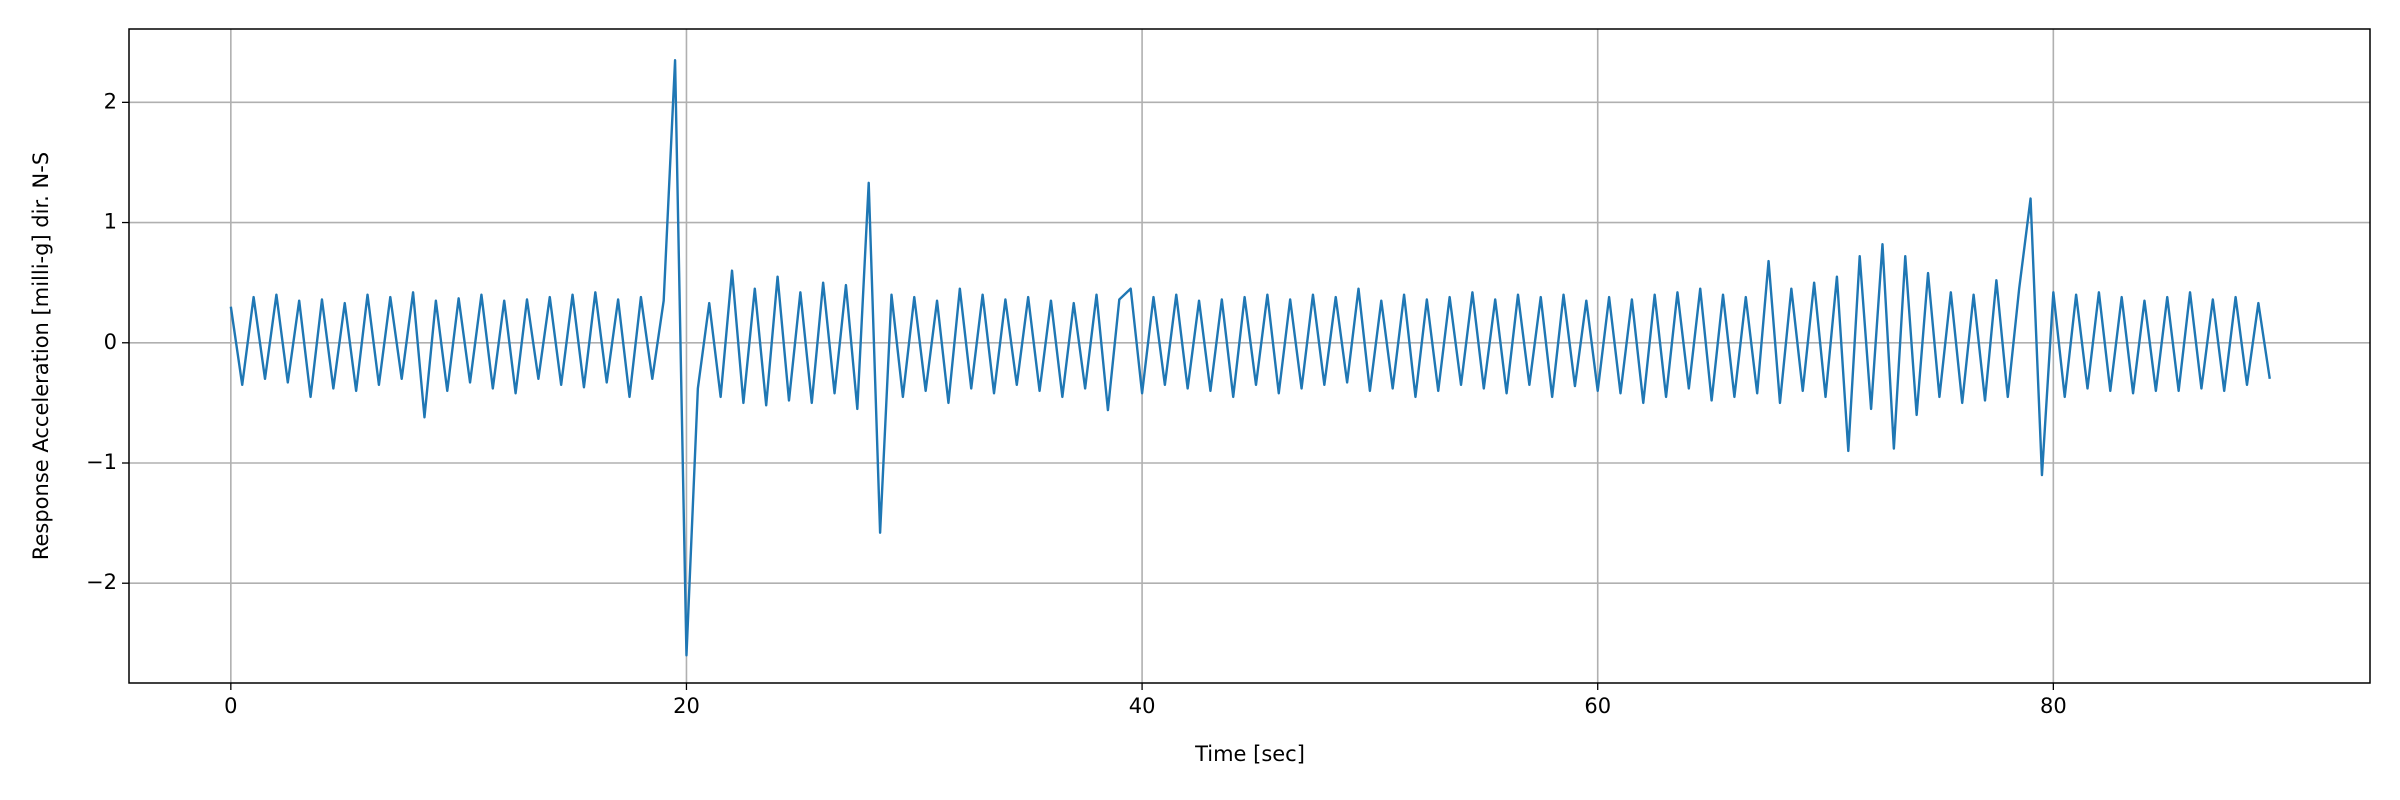 Image resolution: width=2400 pixels, height=800 pixels. What do you see at coordinates (686, 706) in the screenshot?
I see `x-tick-label: 20` at bounding box center [686, 706].